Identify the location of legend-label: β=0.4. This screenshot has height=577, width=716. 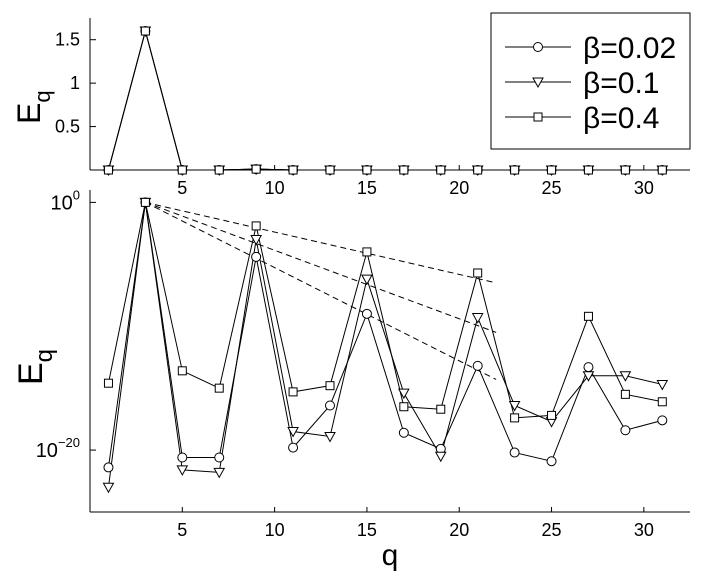
(621, 118).